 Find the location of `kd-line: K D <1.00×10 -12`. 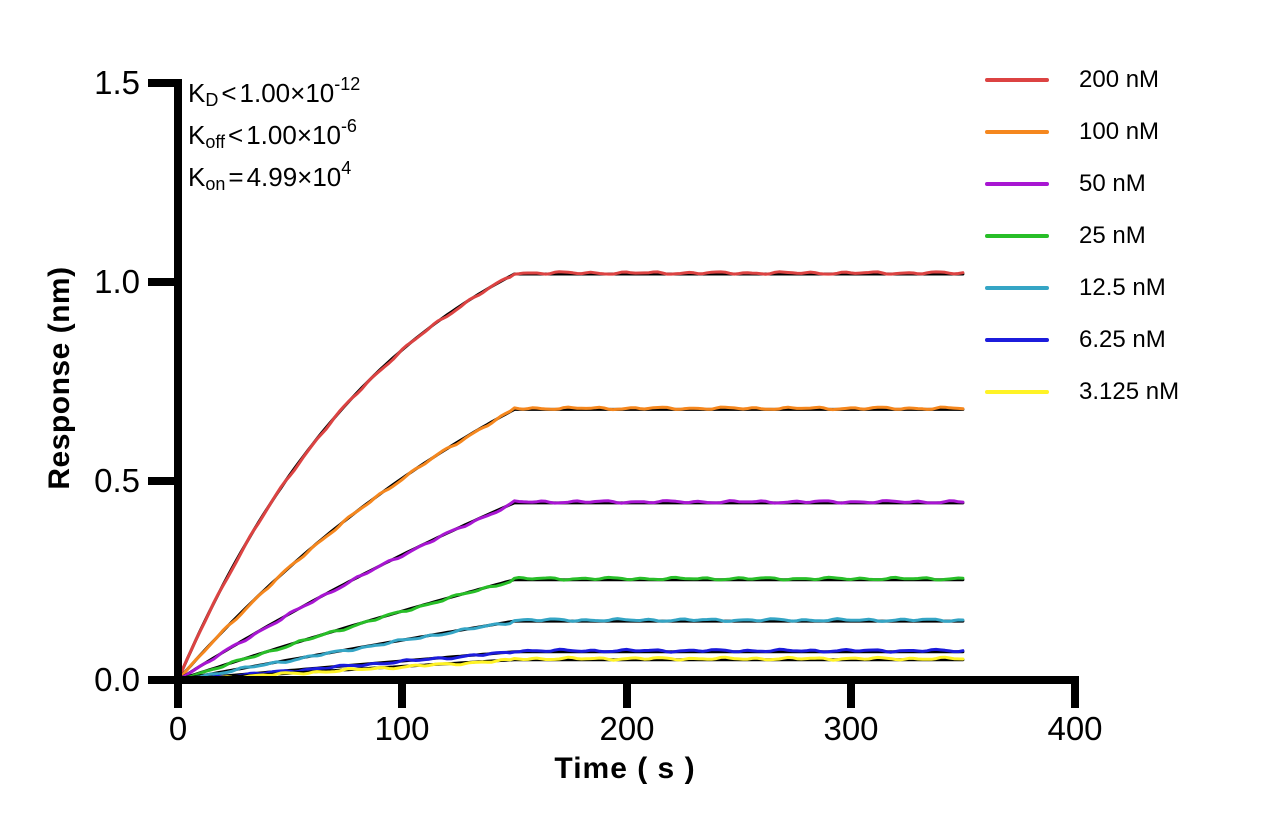

kd-line: K D <1.00×10 -12 is located at coordinates (274, 93).